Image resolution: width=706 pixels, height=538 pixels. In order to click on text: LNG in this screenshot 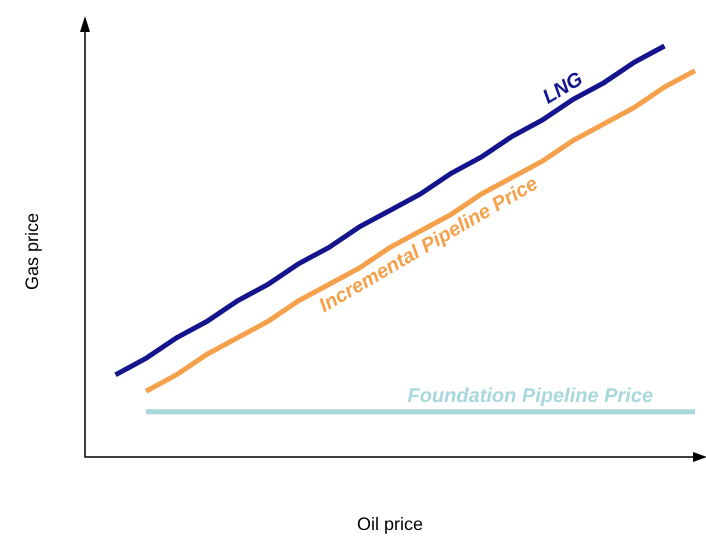, I will do `click(563, 88)`.